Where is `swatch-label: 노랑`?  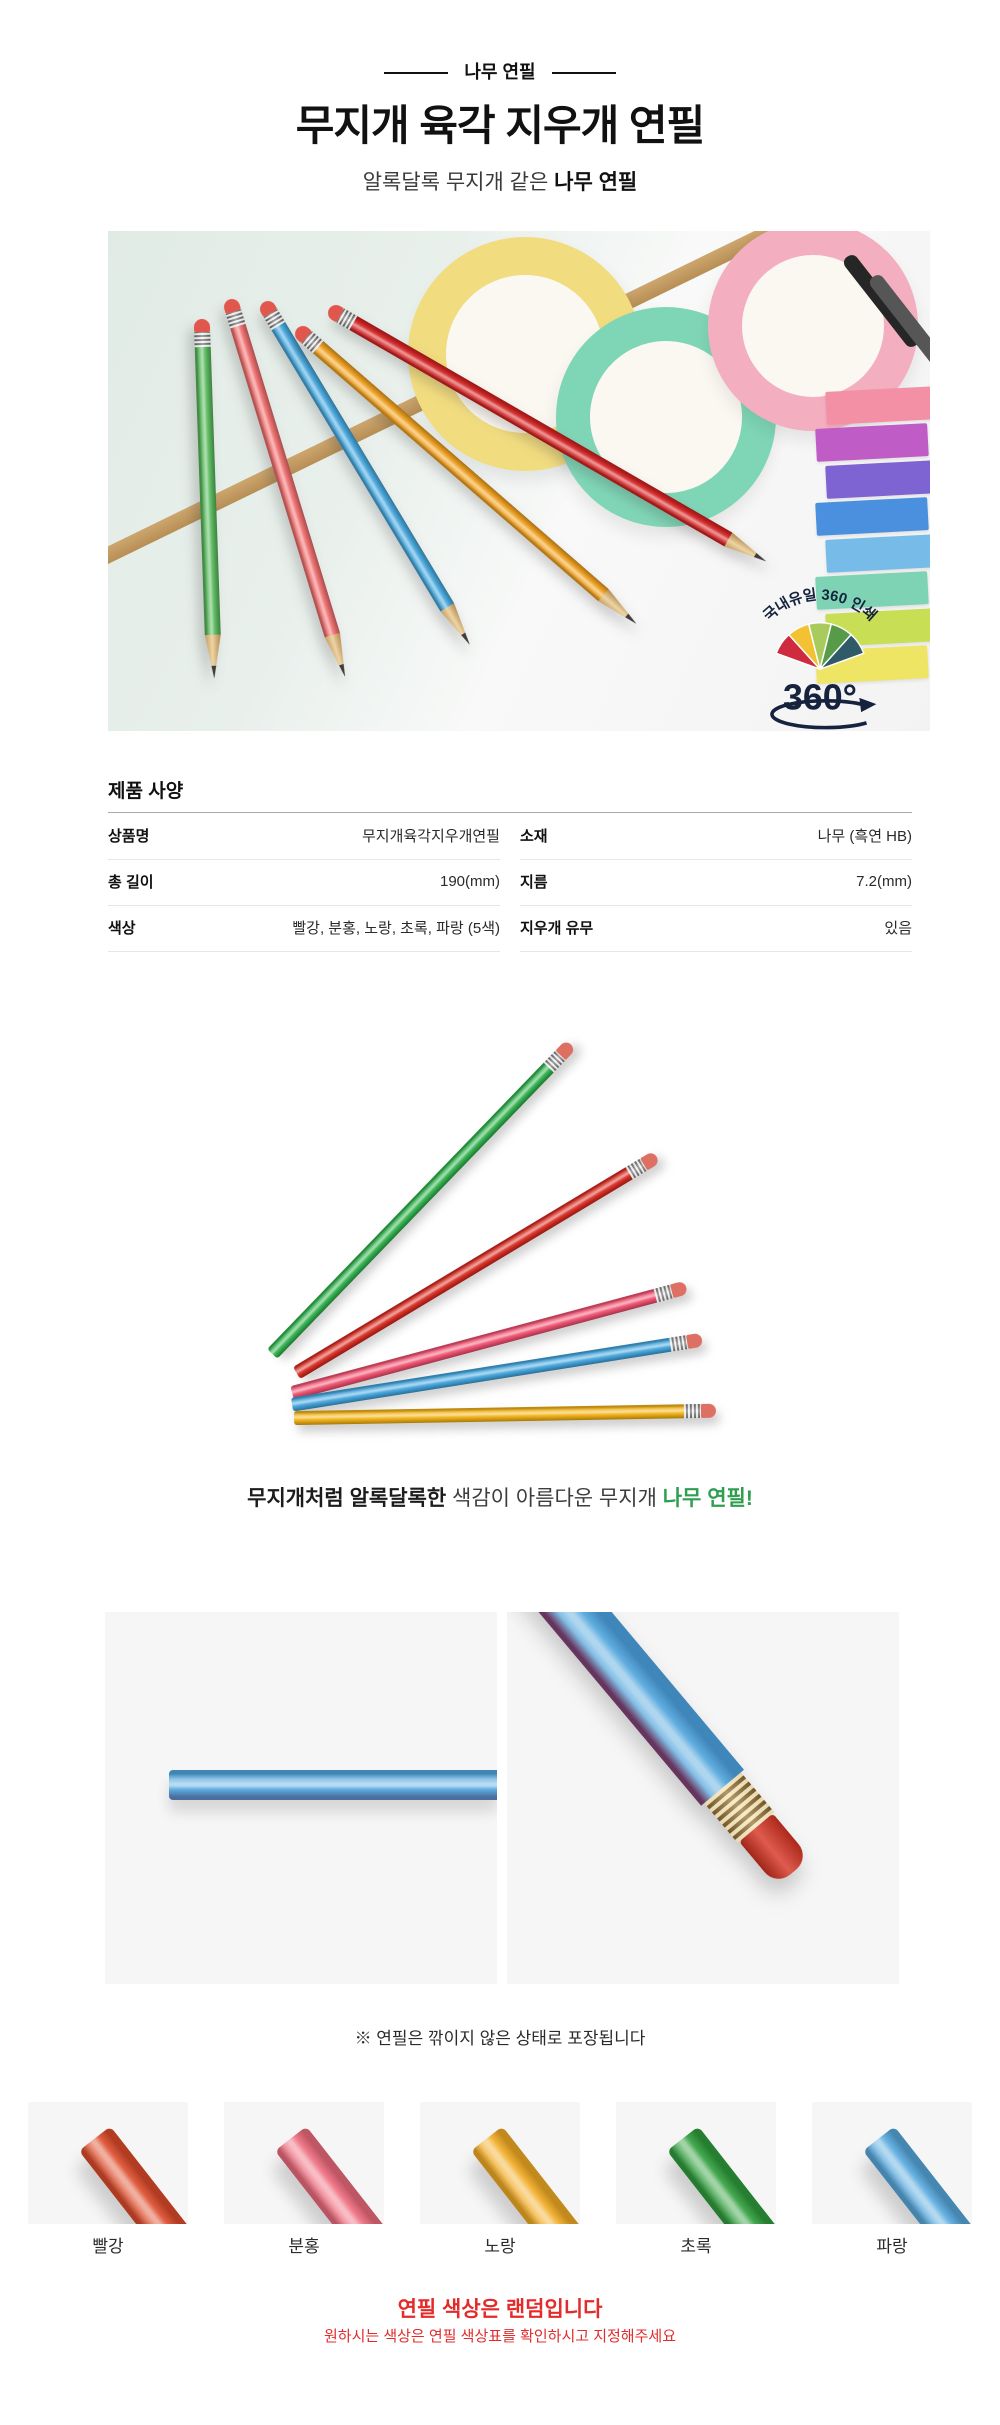 swatch-label: 노랑 is located at coordinates (500, 2246).